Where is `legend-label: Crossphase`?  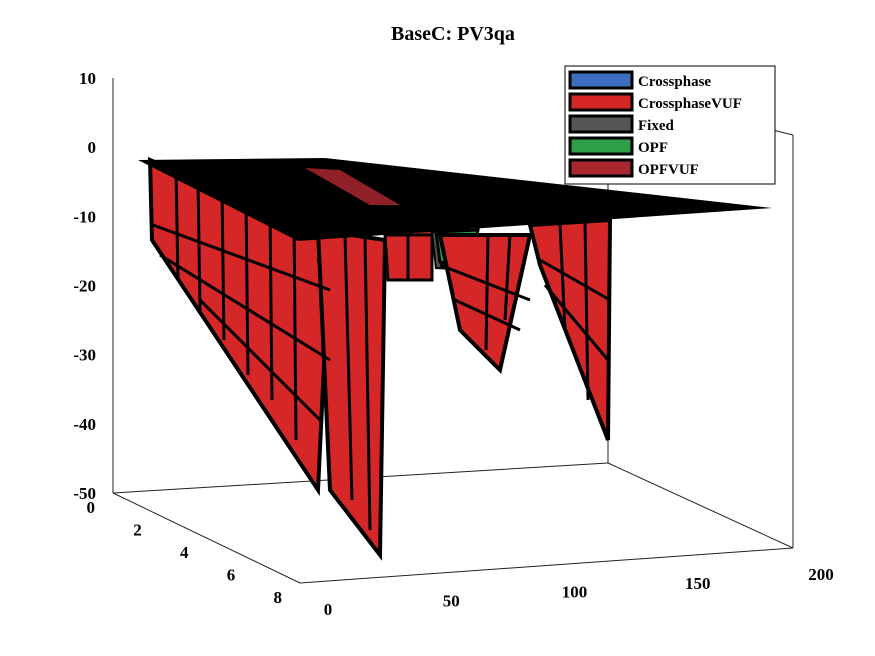 legend-label: Crossphase is located at coordinates (674, 82).